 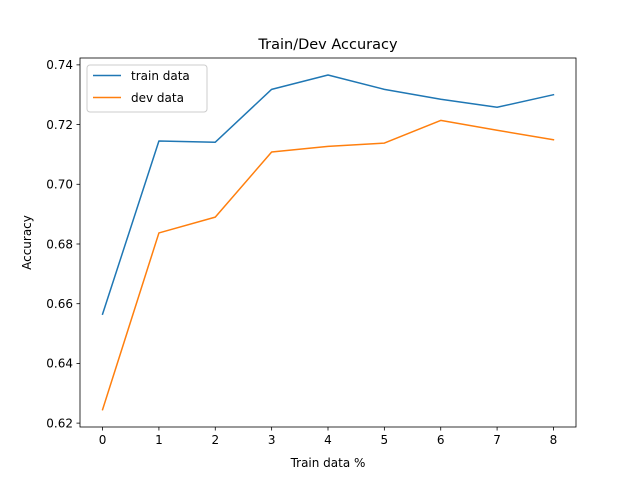 What do you see at coordinates (554, 440) in the screenshot?
I see `x-tick-label: 8` at bounding box center [554, 440].